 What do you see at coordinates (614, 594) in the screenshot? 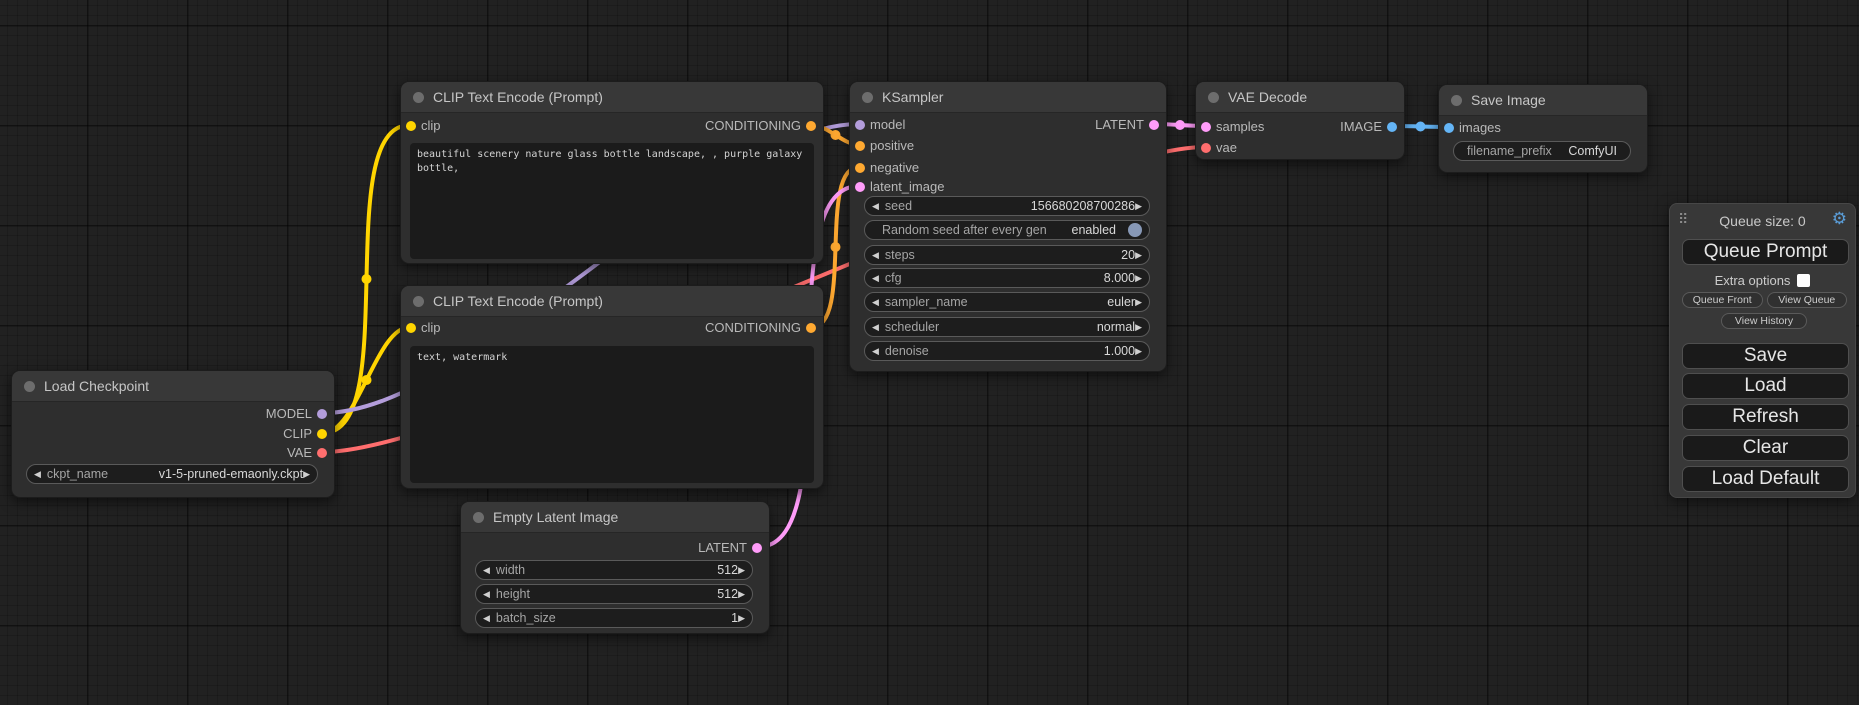
I see `widget-height: ◀ height 512 ▶` at bounding box center [614, 594].